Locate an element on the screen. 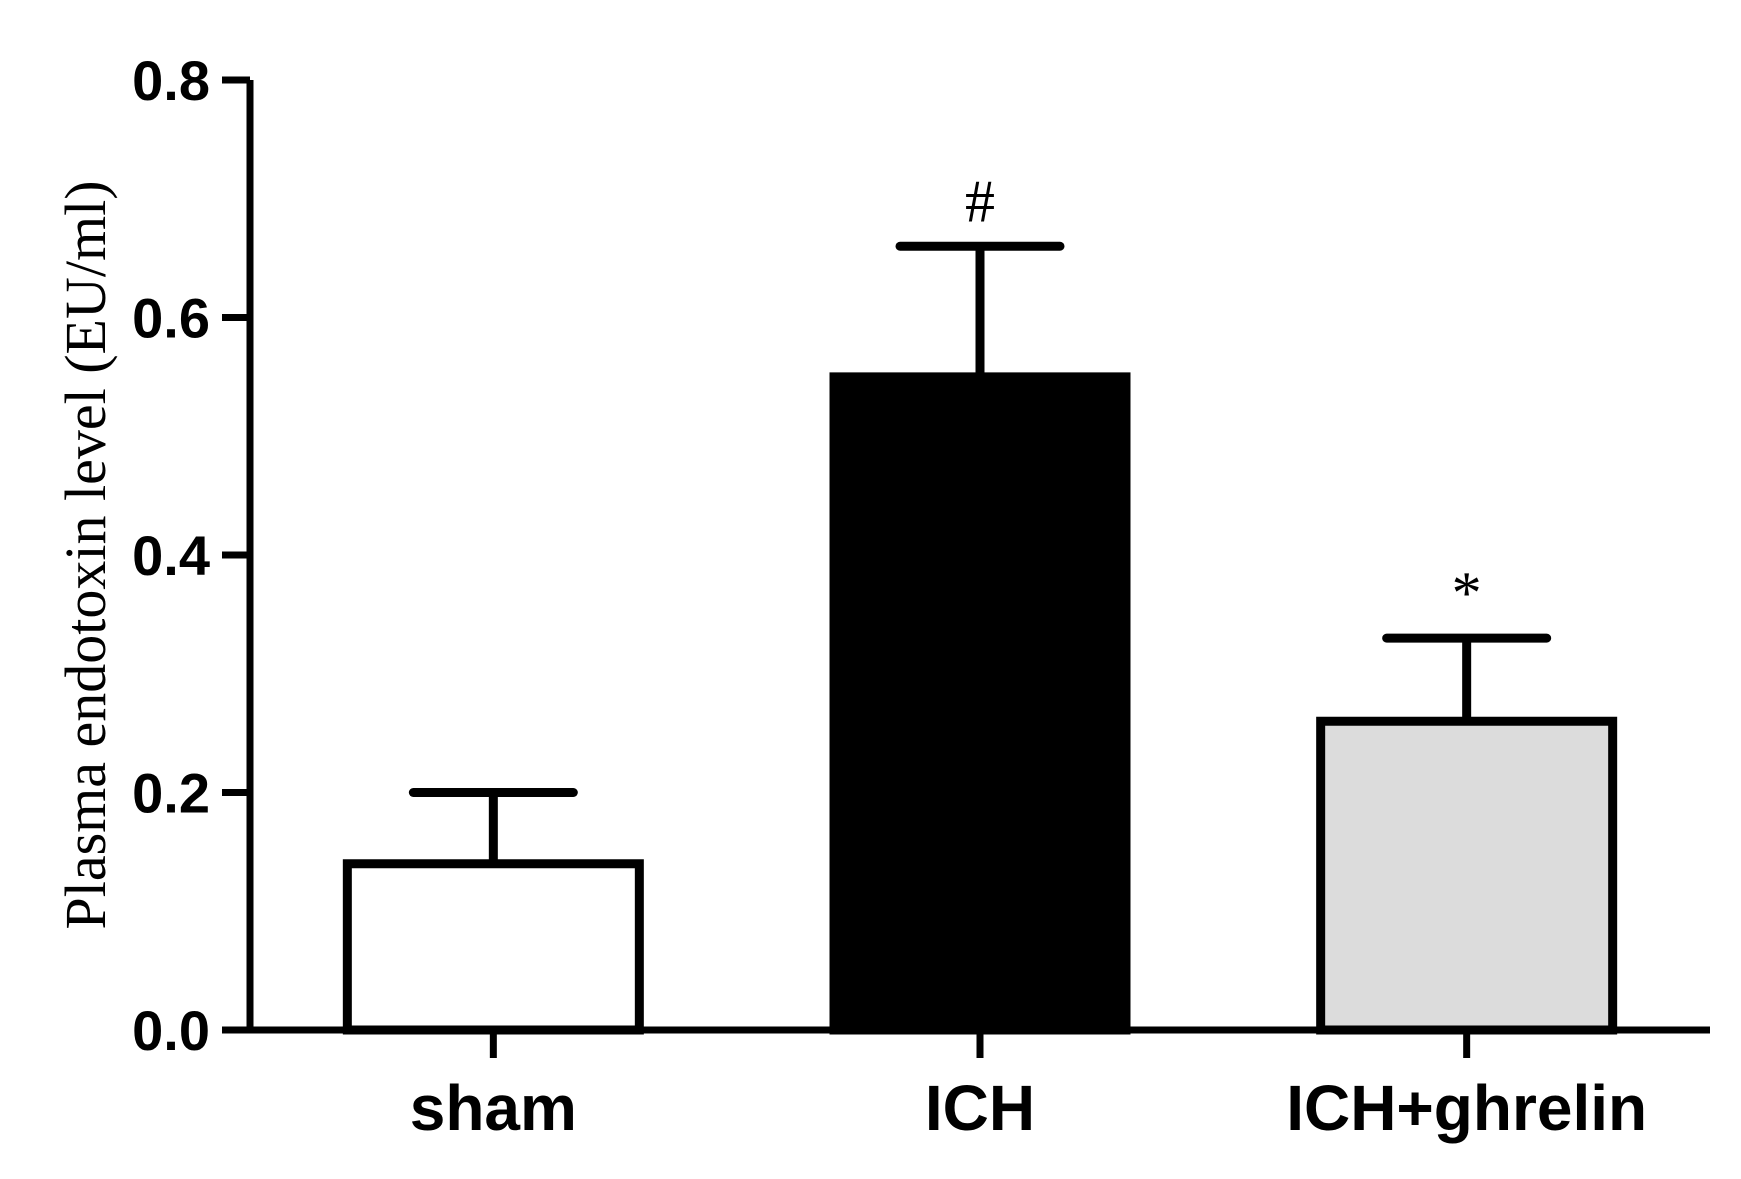 This screenshot has height=1179, width=1741. bar-ich-ghrelin is located at coordinates (1467, 875).